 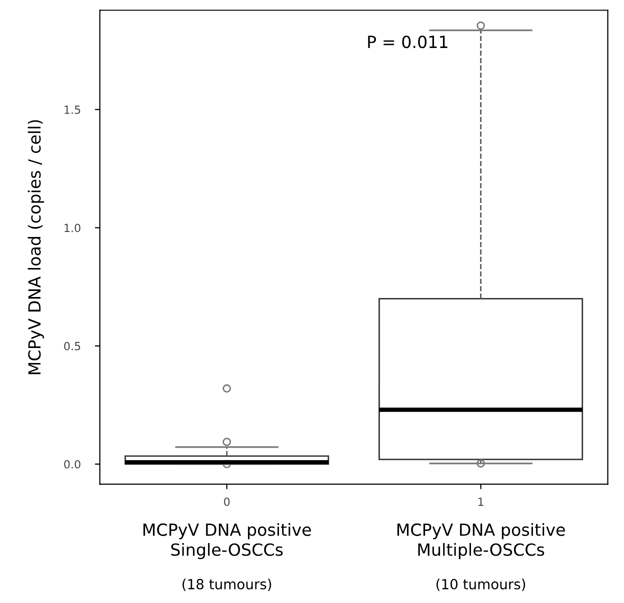 I want to click on x-tick-label: 1, so click(x=481, y=502).